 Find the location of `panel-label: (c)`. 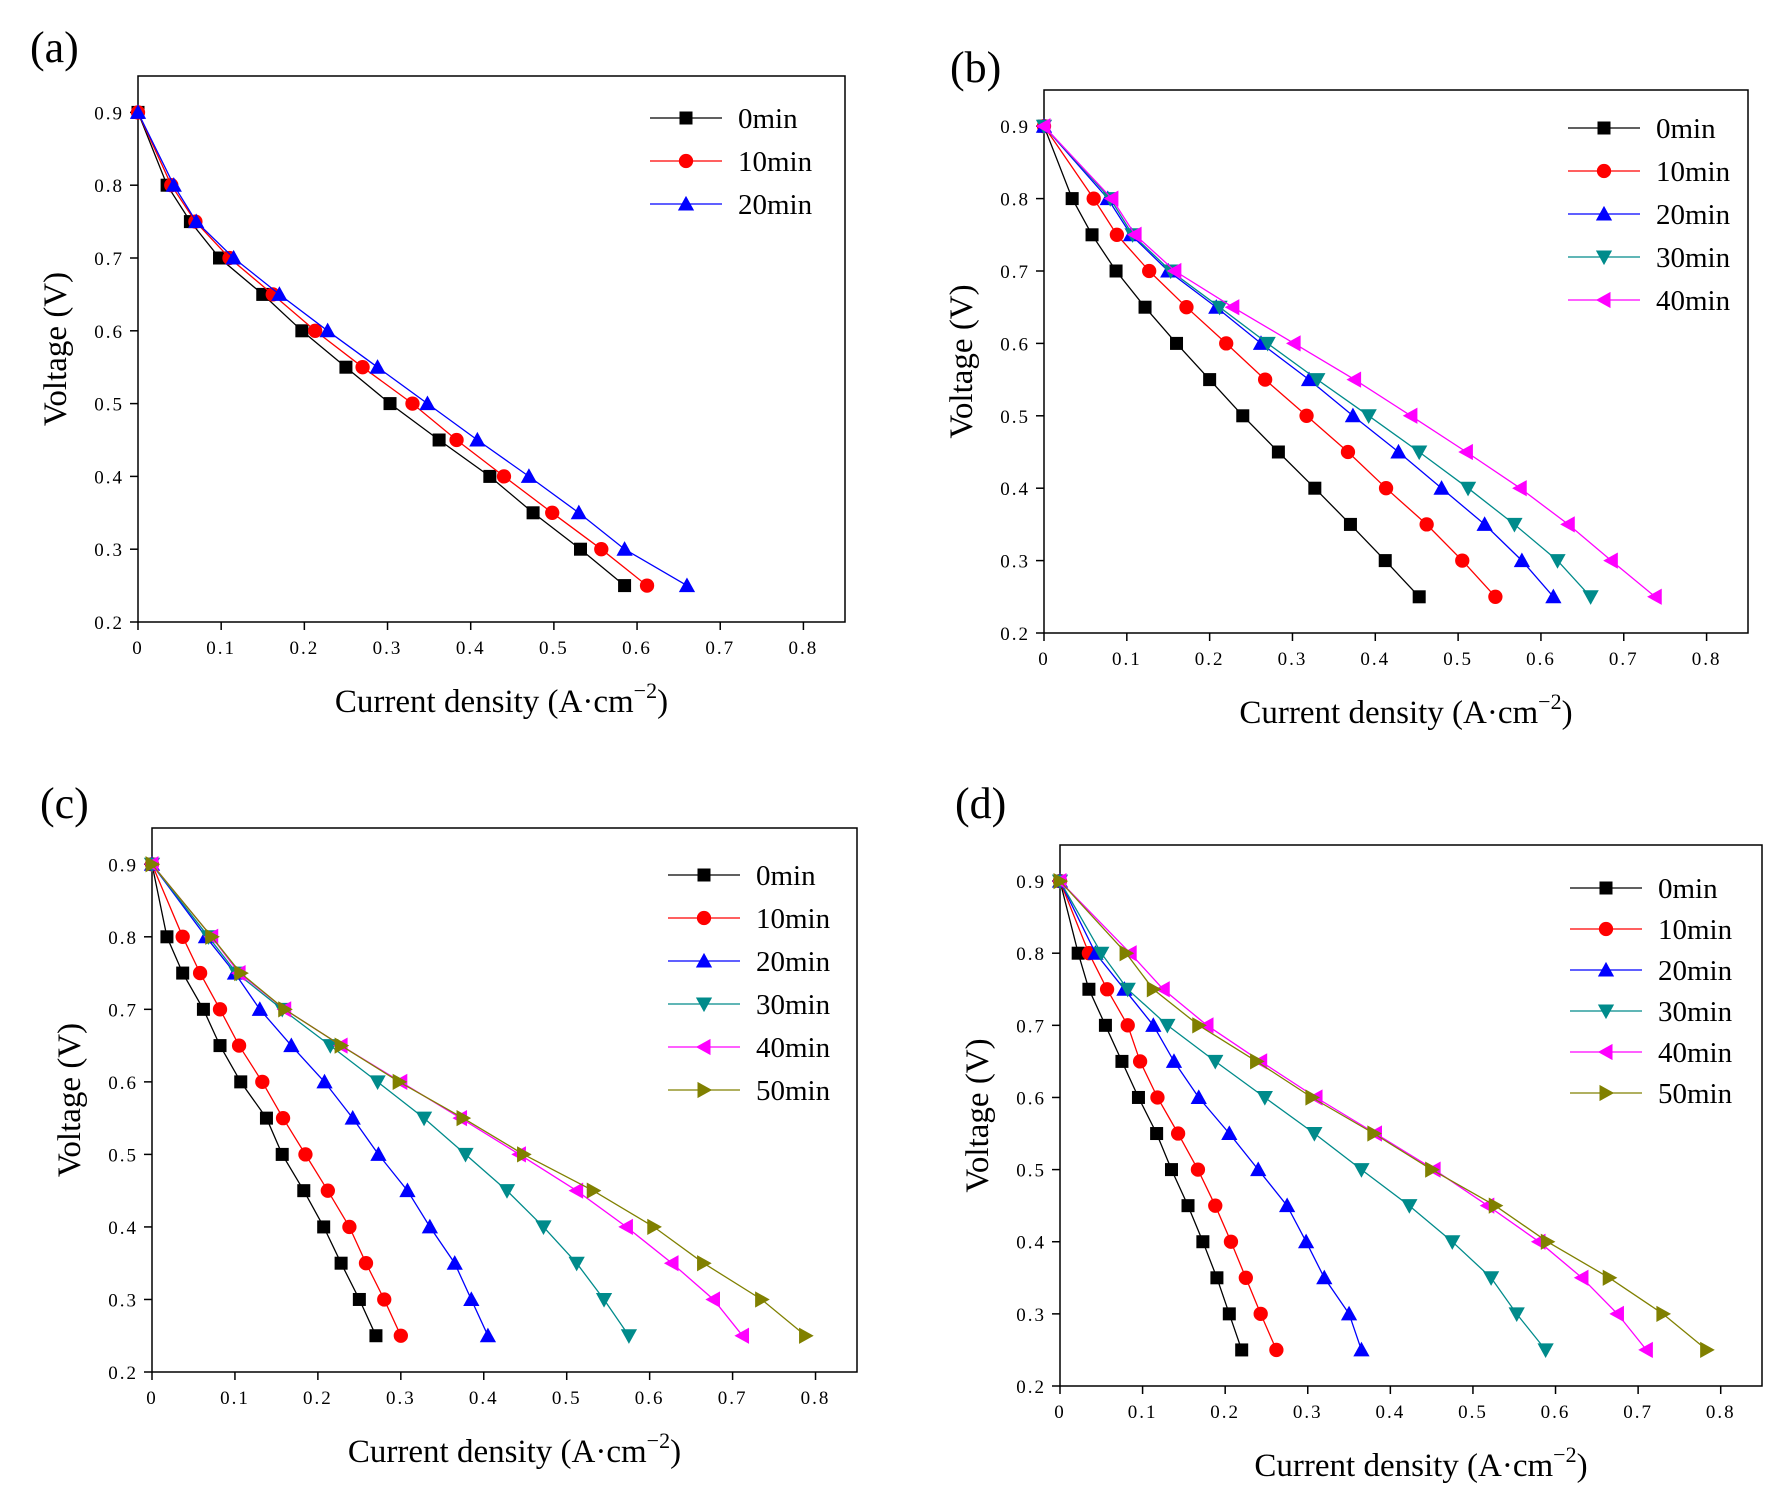

panel-label: (c) is located at coordinates (64, 803).